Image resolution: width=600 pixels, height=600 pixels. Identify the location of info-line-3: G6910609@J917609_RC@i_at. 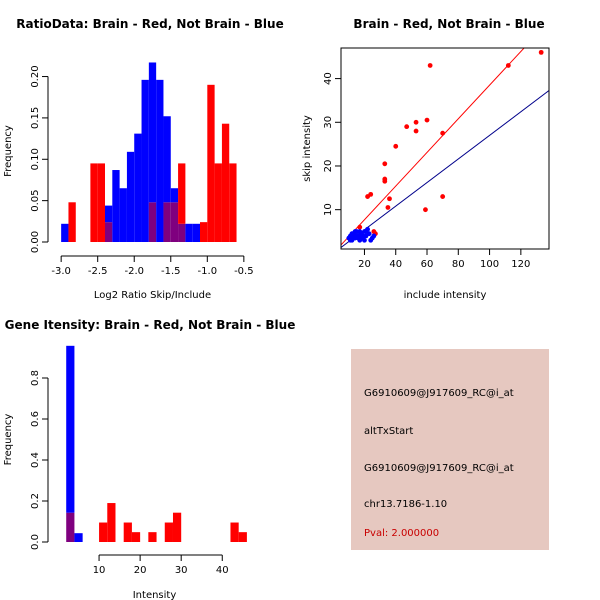
(439, 468).